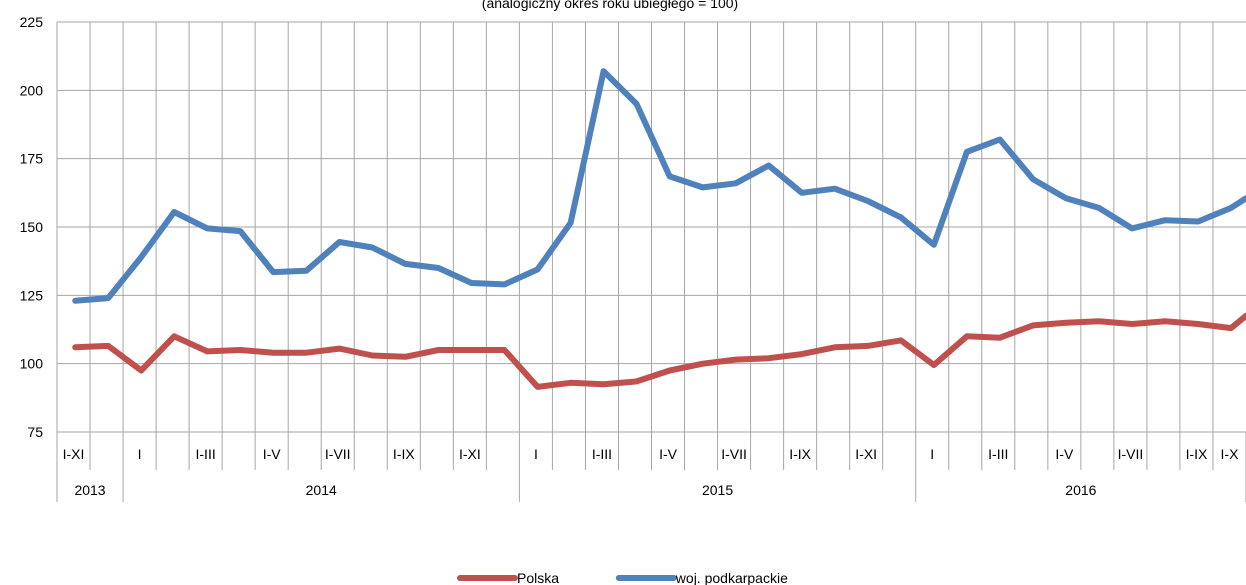 The height and width of the screenshot is (585, 1246). What do you see at coordinates (35, 432) in the screenshot?
I see `y-tick-label: 75` at bounding box center [35, 432].